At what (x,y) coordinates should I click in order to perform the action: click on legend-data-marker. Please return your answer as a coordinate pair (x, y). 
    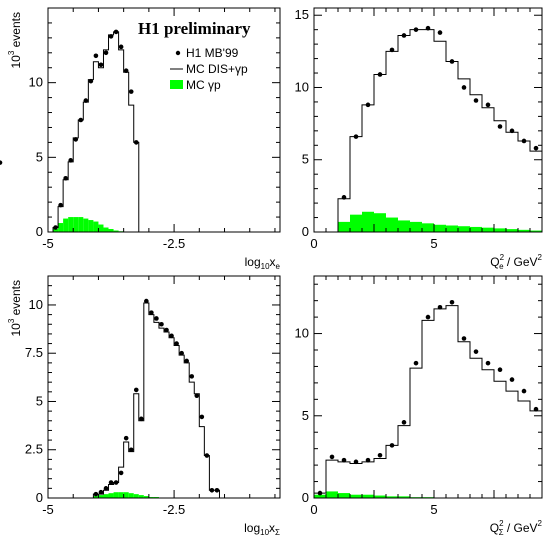
    Looking at the image, I should click on (178, 53).